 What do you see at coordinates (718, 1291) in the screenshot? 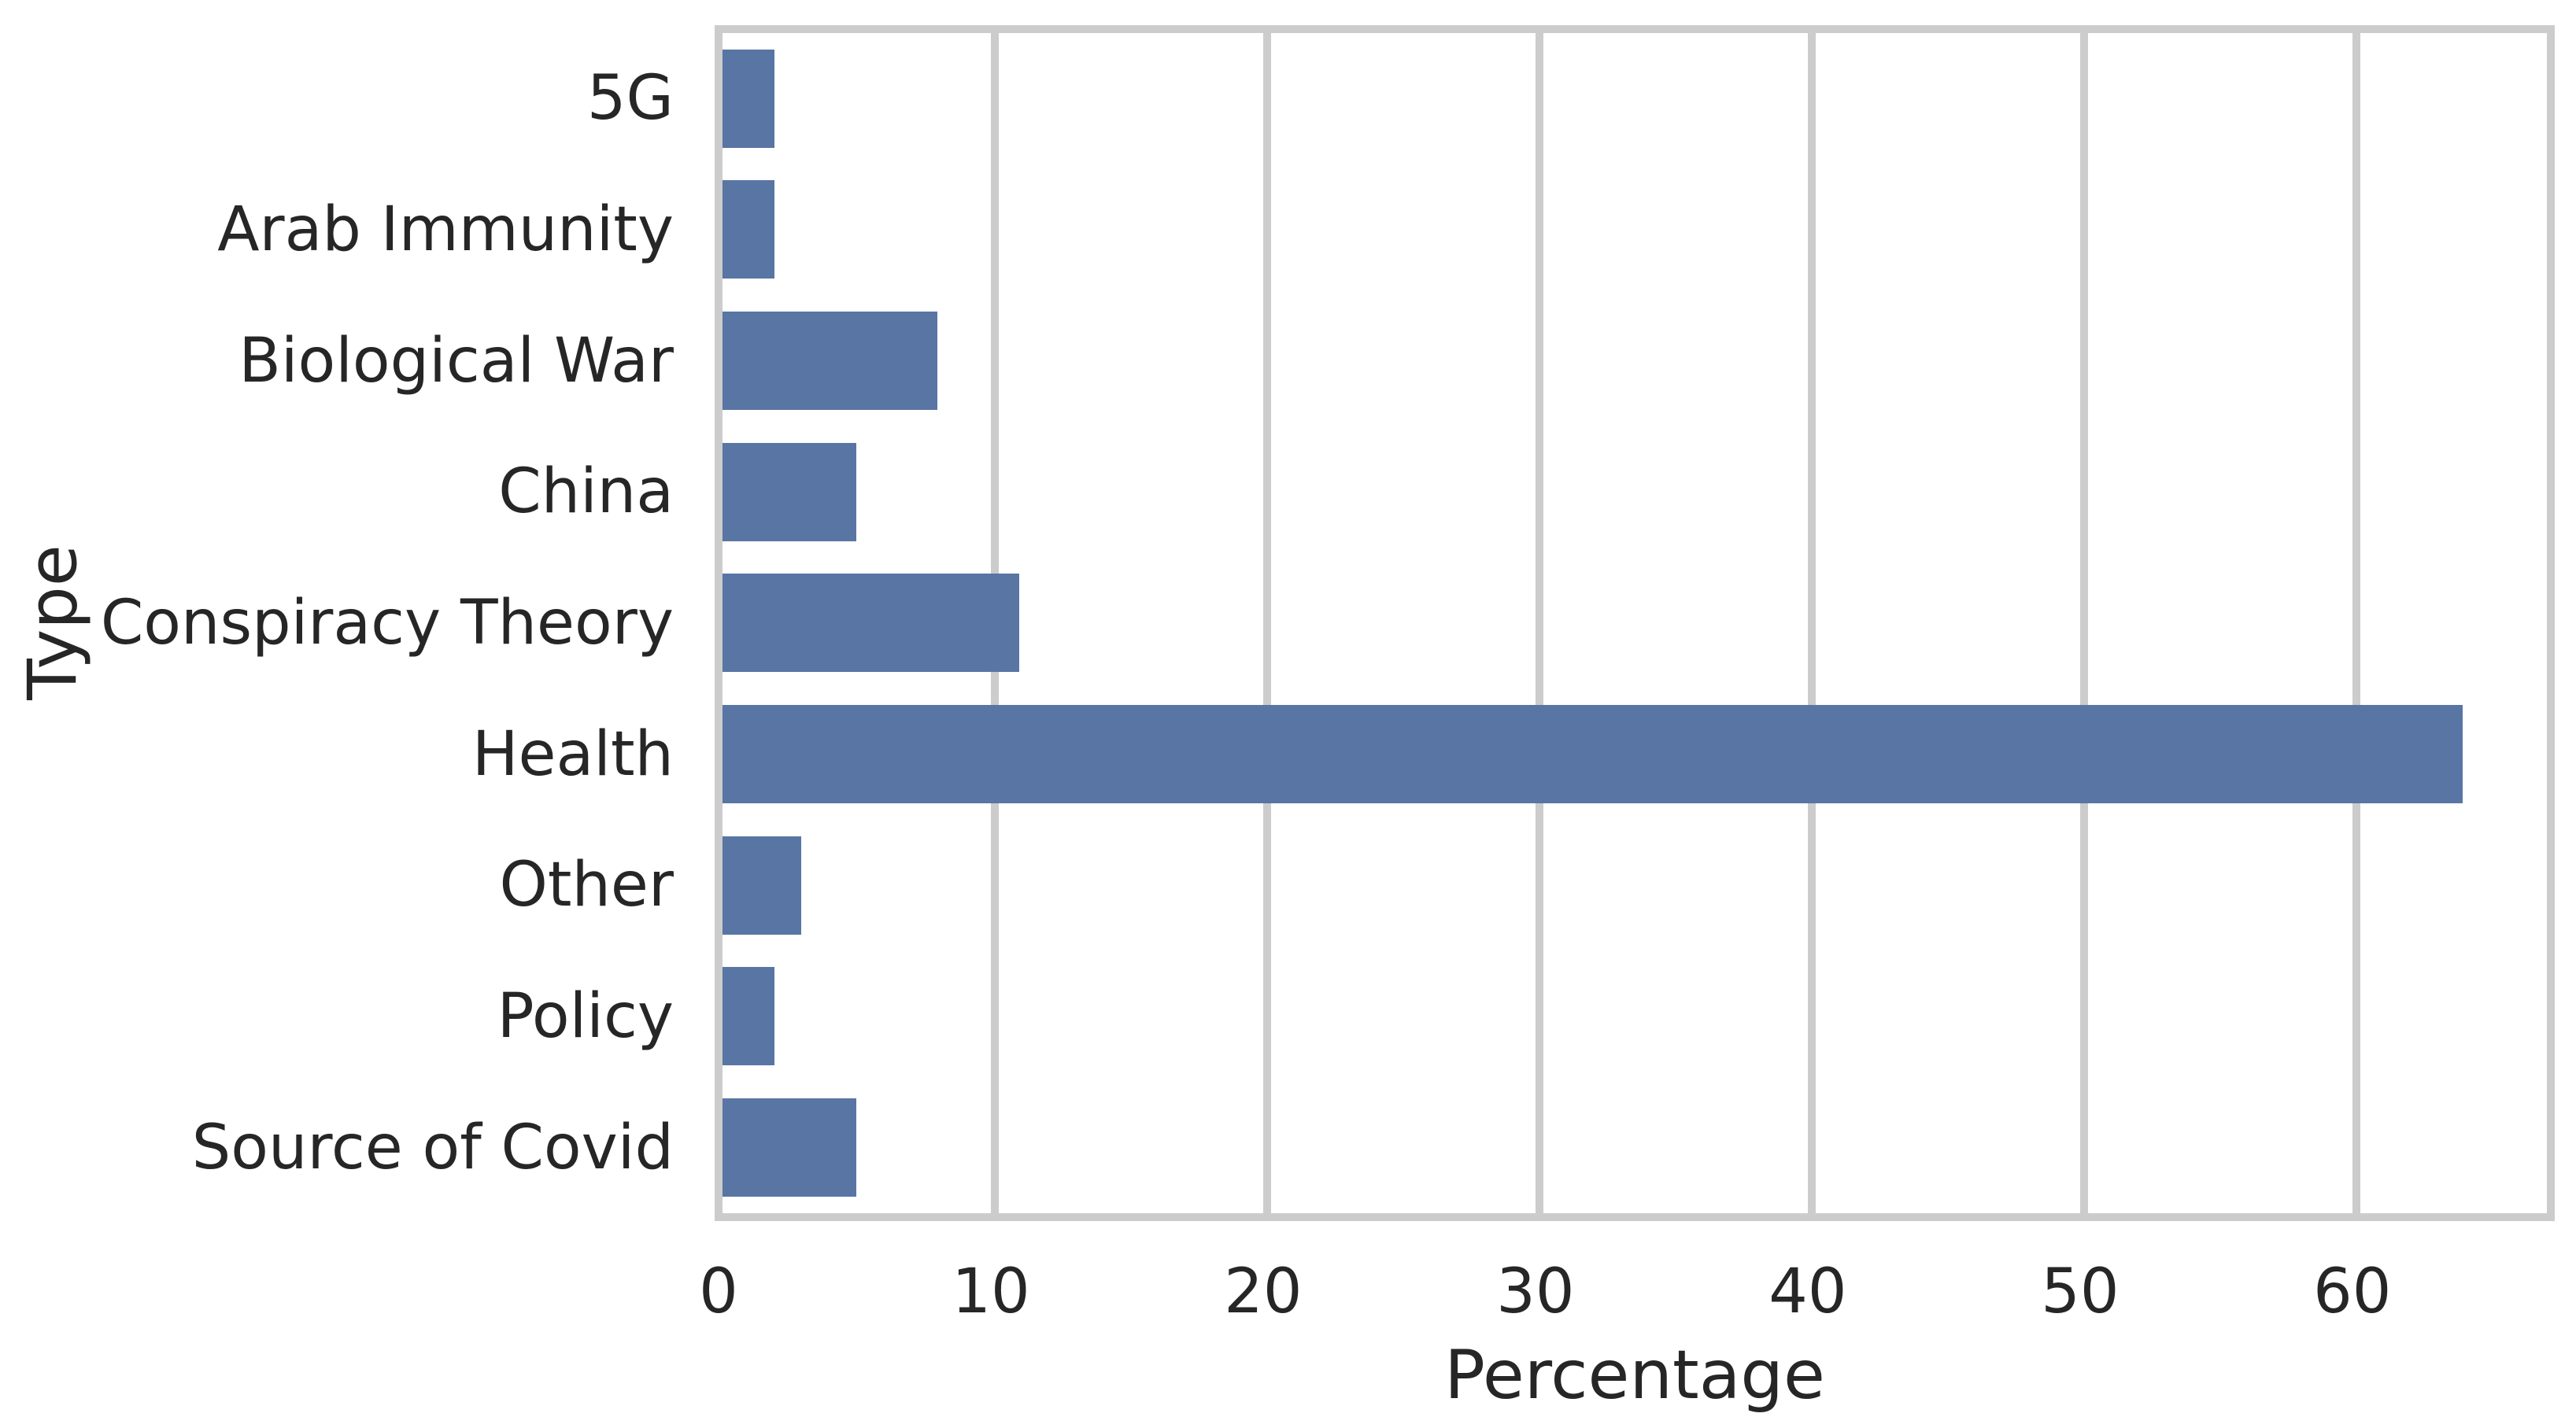
I see `x-tick-label-0: 0` at bounding box center [718, 1291].